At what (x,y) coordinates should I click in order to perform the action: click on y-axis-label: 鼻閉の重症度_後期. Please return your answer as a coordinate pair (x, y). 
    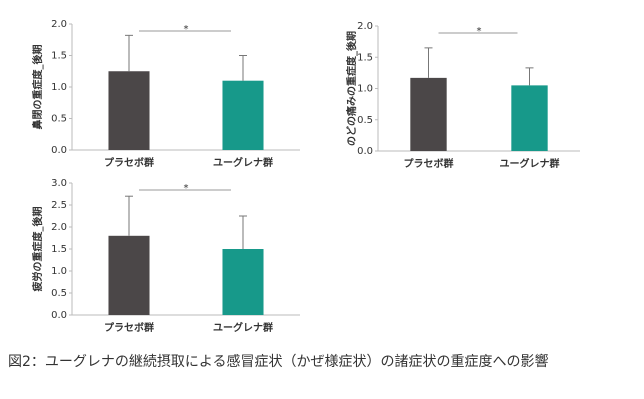
    Looking at the image, I should click on (37, 87).